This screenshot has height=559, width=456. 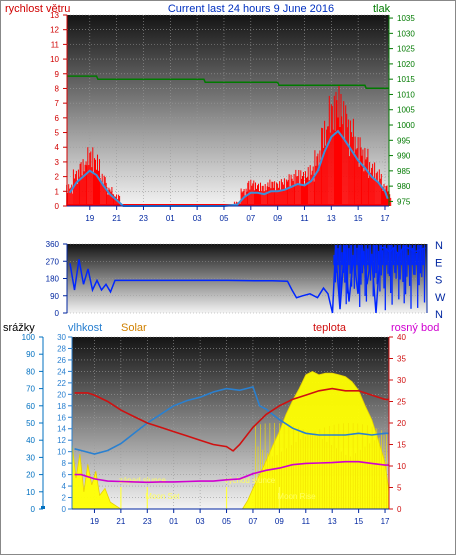 I want to click on rain-y-tick-label: 90, so click(x=30, y=354).